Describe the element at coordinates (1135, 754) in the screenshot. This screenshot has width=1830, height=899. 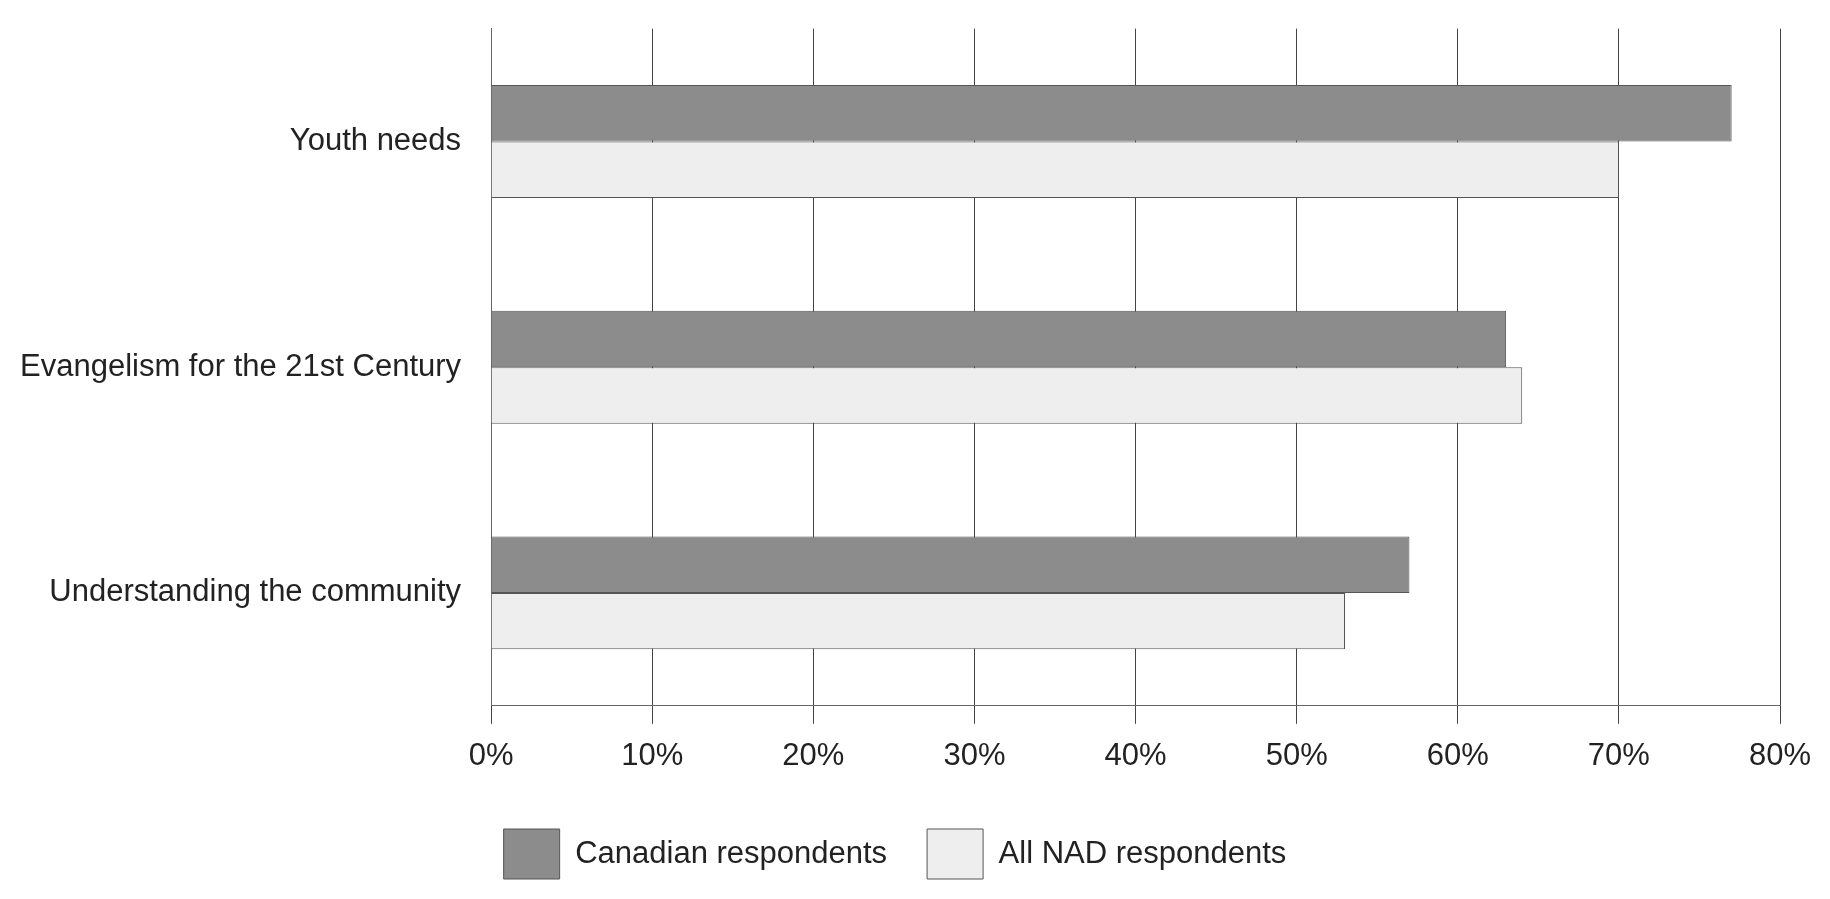
I see `x-tick-label: 40%` at that location.